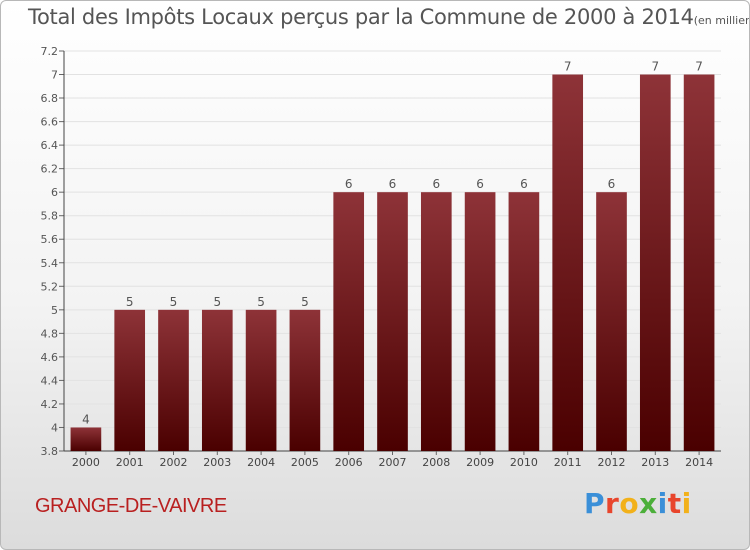 The image size is (750, 550). I want to click on chart-unit-note: (en milliers d'€), so click(721, 20).